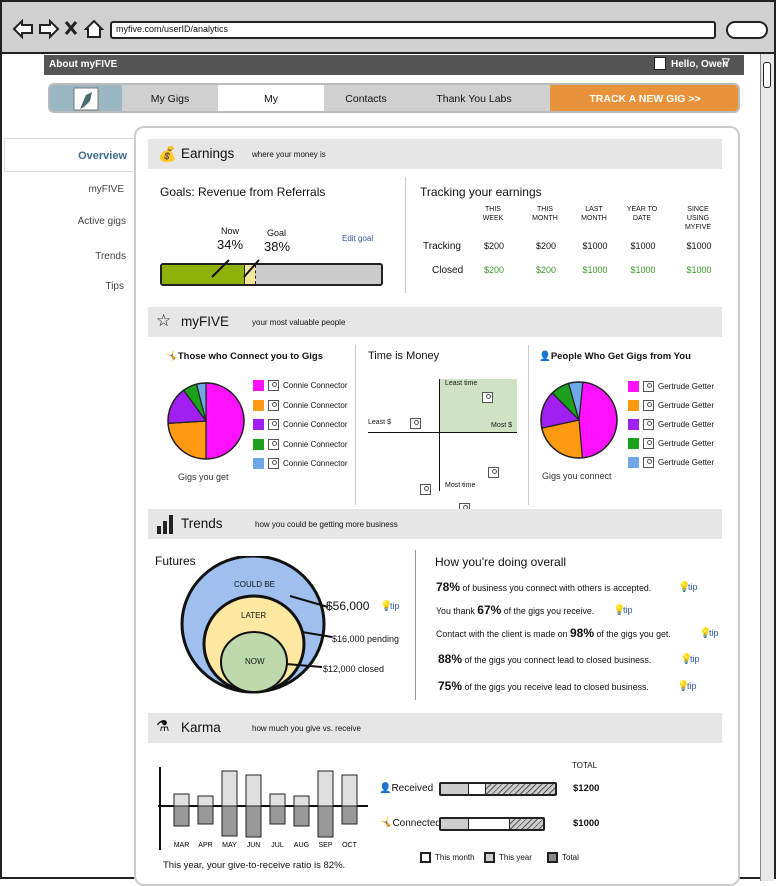 The width and height of the screenshot is (776, 886). Describe the element at coordinates (22, 29) in the screenshot. I see `back-icon` at that location.